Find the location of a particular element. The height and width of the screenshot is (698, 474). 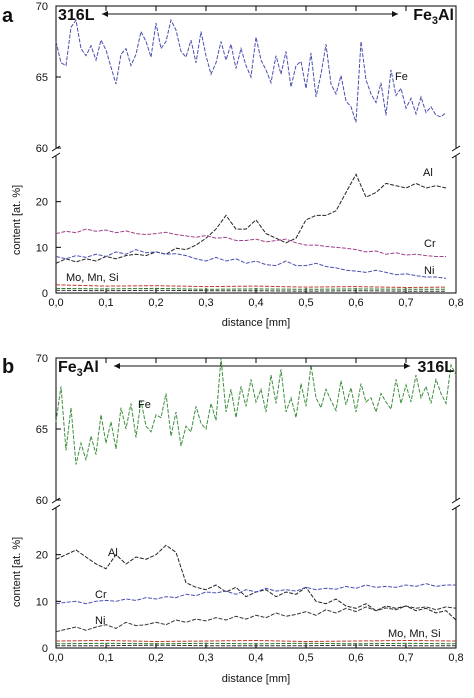

panel-label: b is located at coordinates (8, 367).